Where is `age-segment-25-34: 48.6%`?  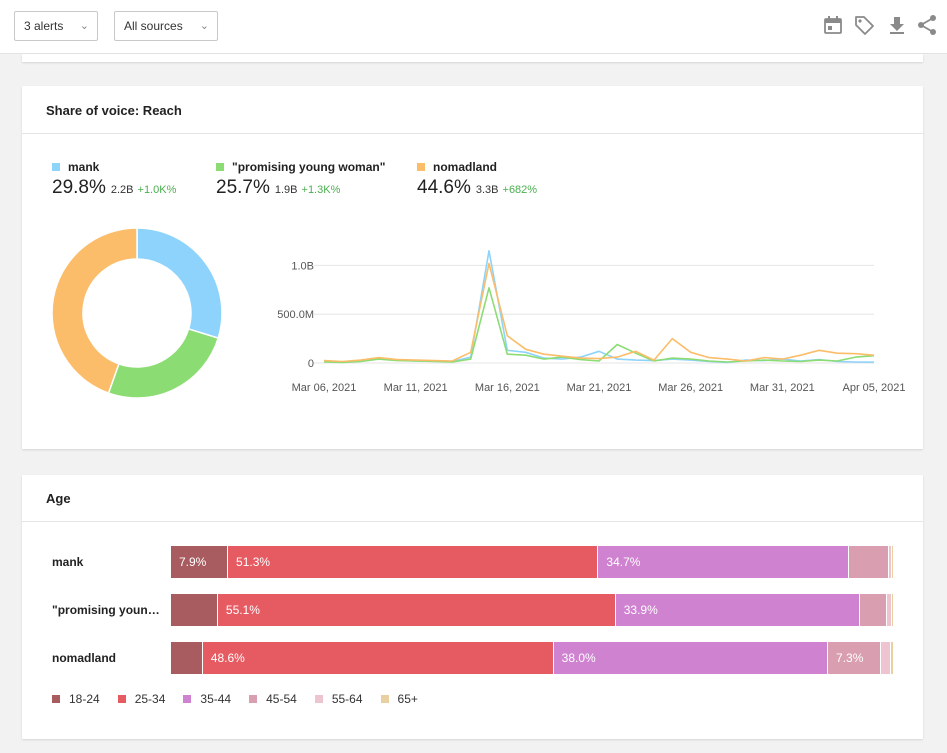
age-segment-25-34: 48.6% is located at coordinates (378, 658).